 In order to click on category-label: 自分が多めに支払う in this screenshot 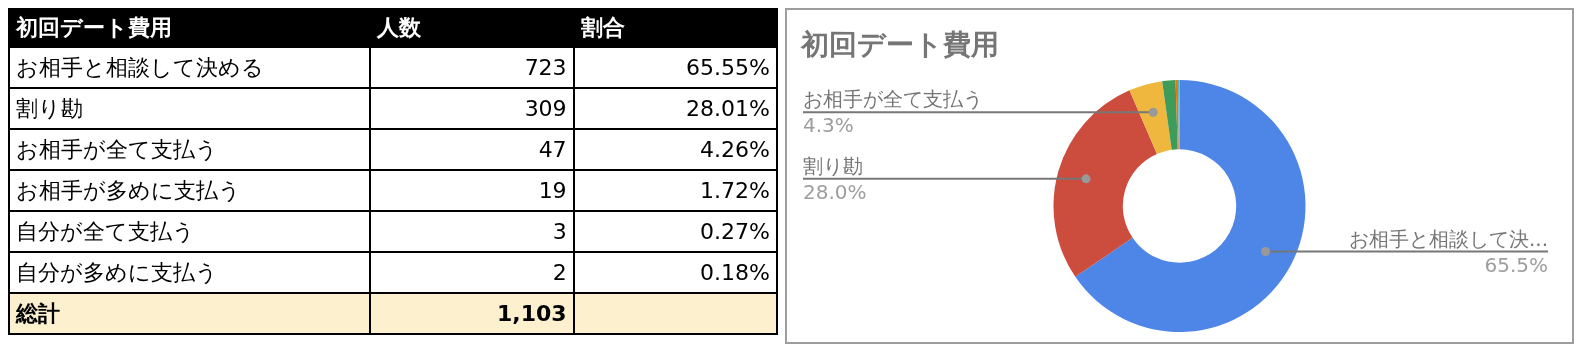, I will do `click(117, 272)`.